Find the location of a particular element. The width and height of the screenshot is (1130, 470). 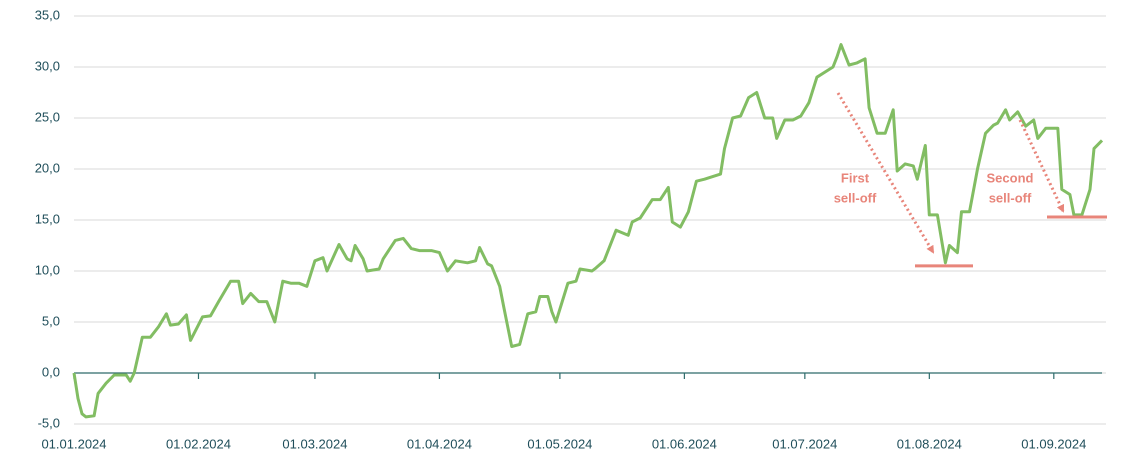

x-tick-label: 01.07.2024 is located at coordinates (804, 443).